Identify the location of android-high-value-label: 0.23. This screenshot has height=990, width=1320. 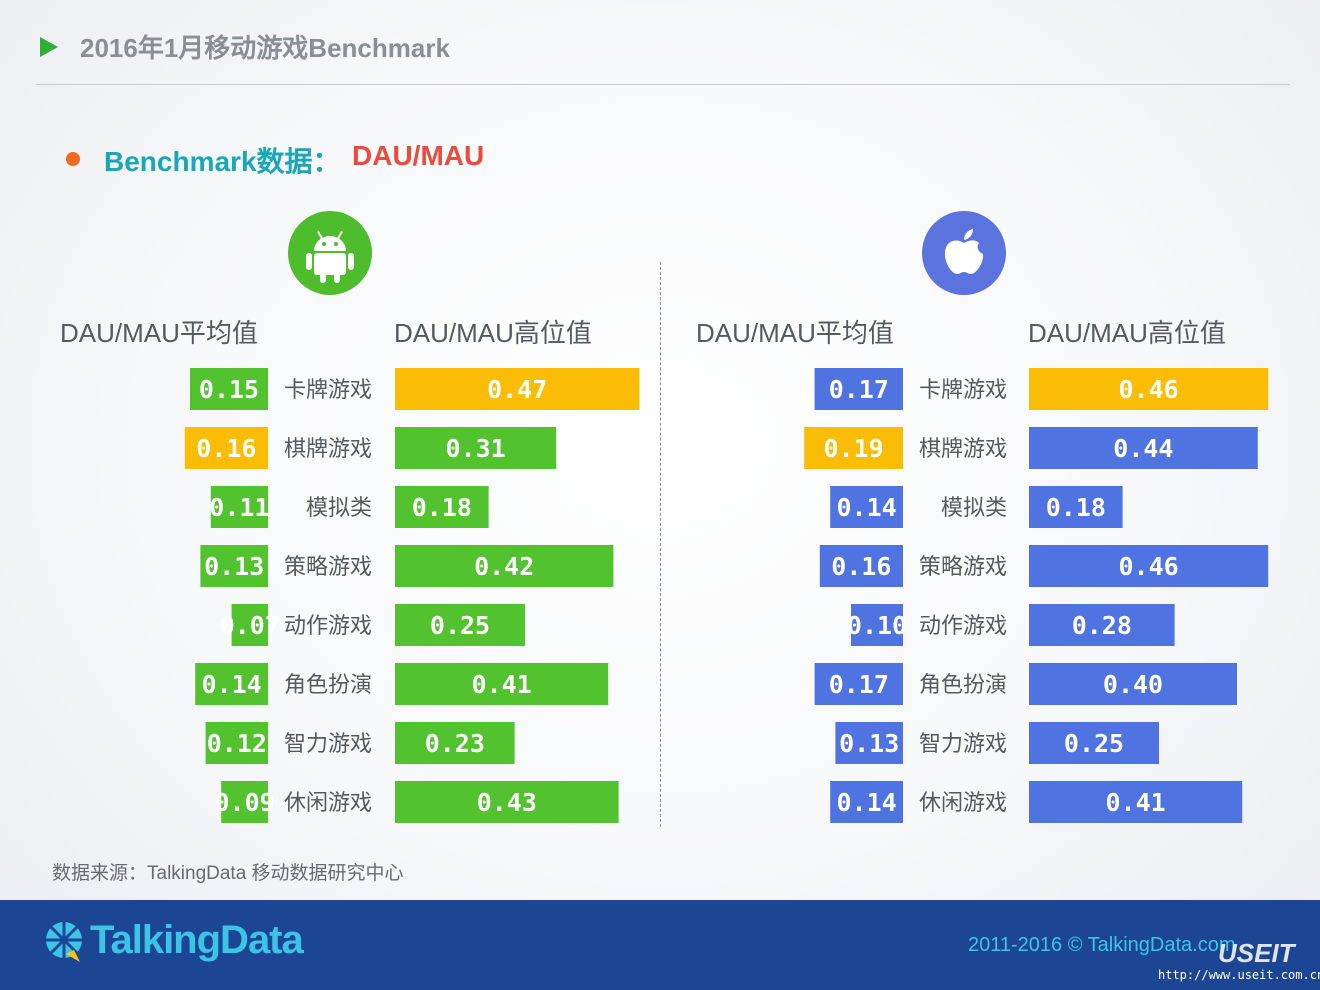
(455, 743).